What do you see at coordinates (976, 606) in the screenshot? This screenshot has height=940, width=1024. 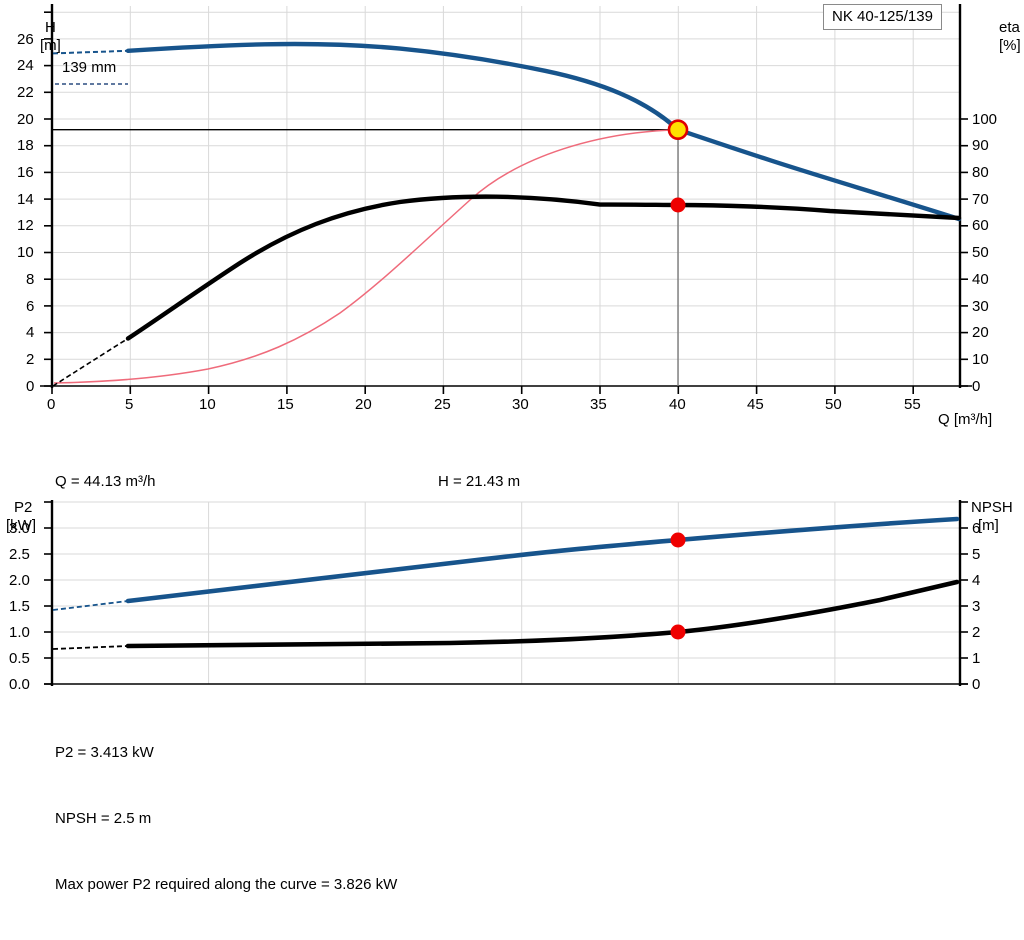 I see `lower-y-right-tick-label: 3` at bounding box center [976, 606].